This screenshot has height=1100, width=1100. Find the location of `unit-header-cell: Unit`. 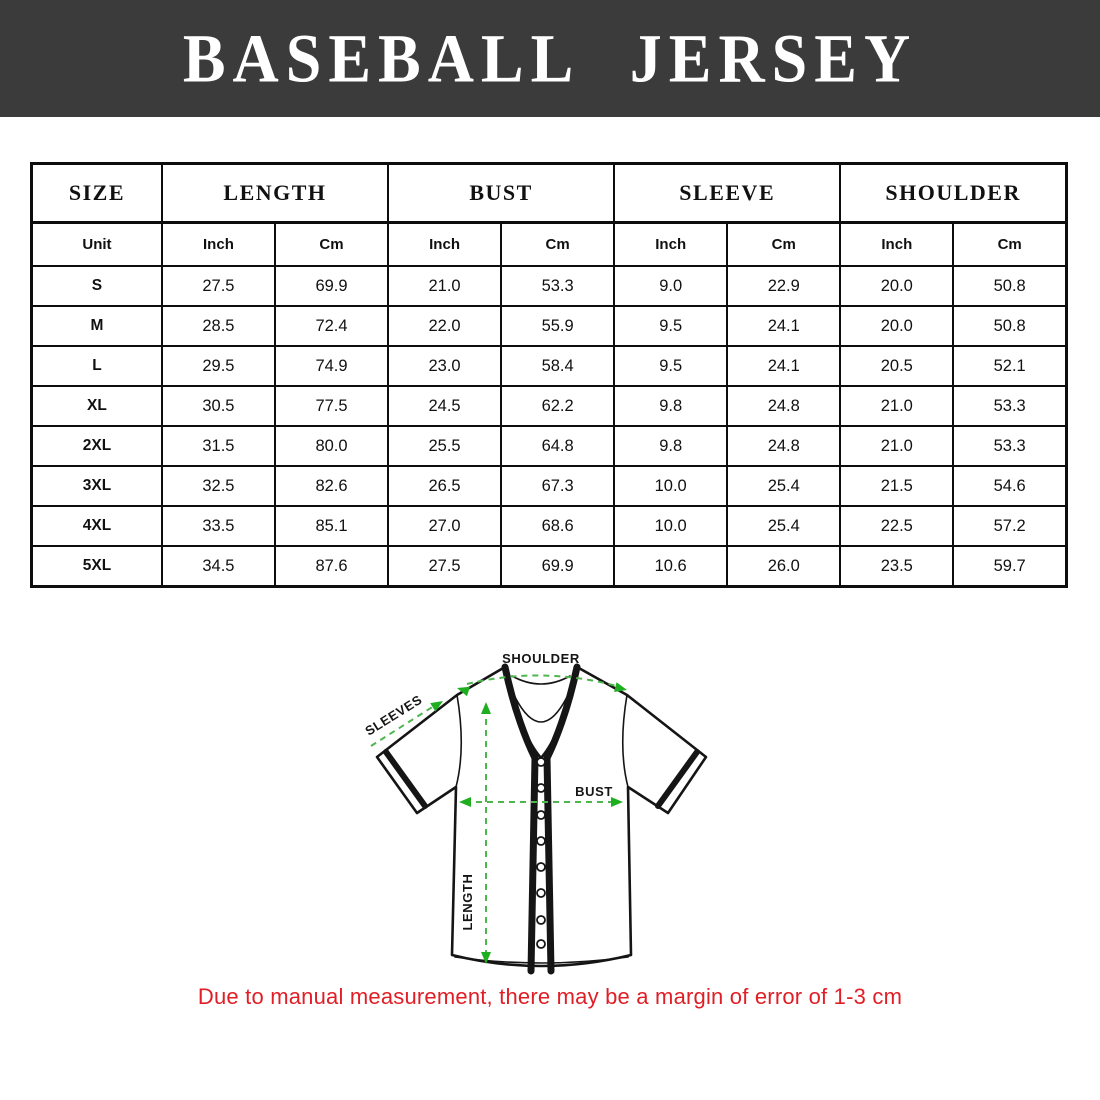

unit-header-cell: Unit is located at coordinates (96, 244).